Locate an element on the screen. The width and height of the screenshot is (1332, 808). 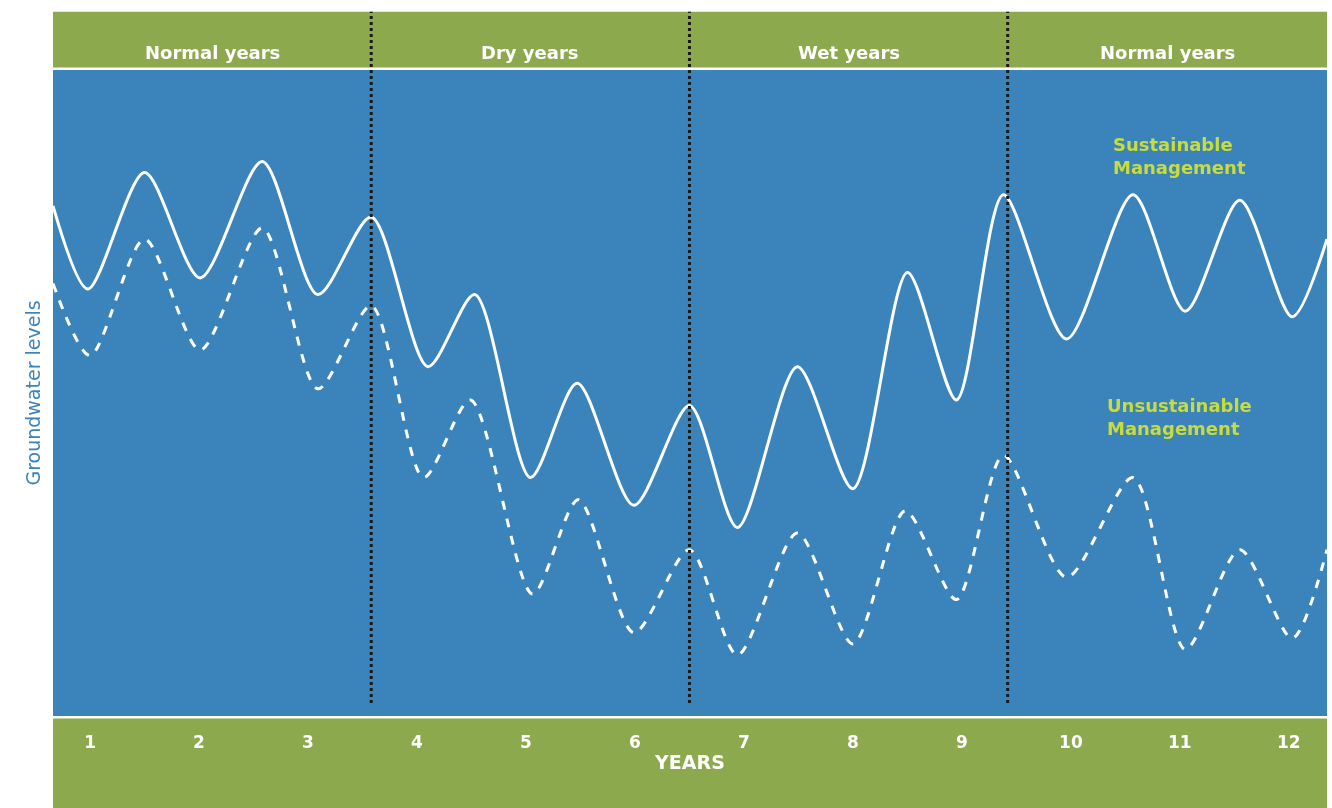
x-tick-label: 12 is located at coordinates (1289, 742).